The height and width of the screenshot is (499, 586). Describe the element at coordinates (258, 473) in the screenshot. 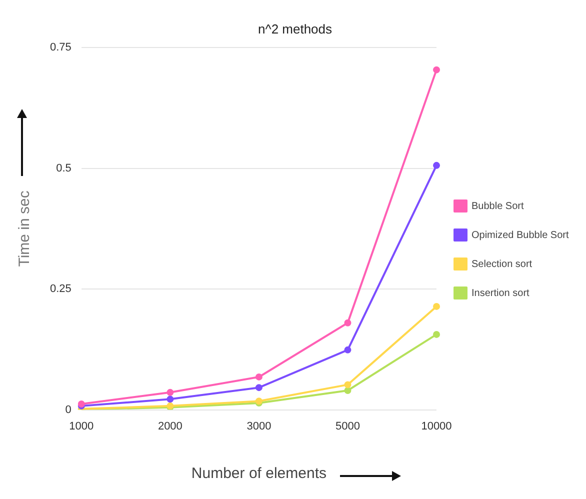

I see `x-axis-title: Number of elements` at that location.